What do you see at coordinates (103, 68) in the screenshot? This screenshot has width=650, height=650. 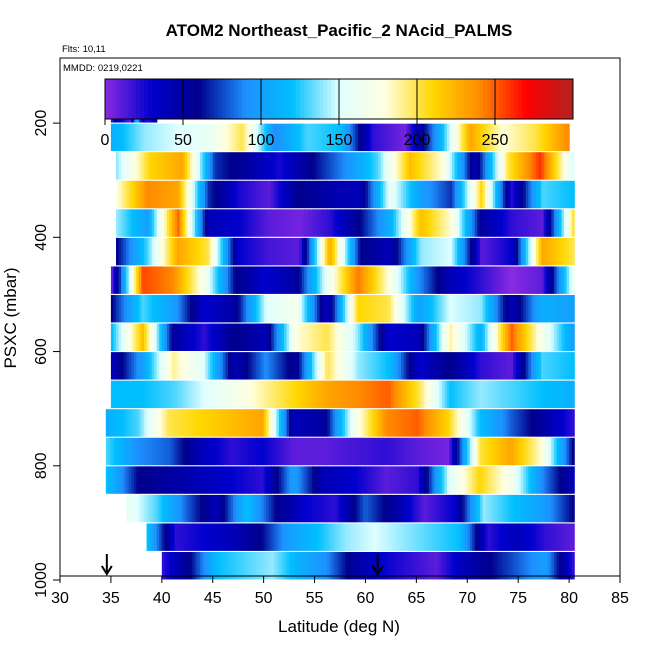 I see `dates-label: MMDD: 0219,0221` at bounding box center [103, 68].